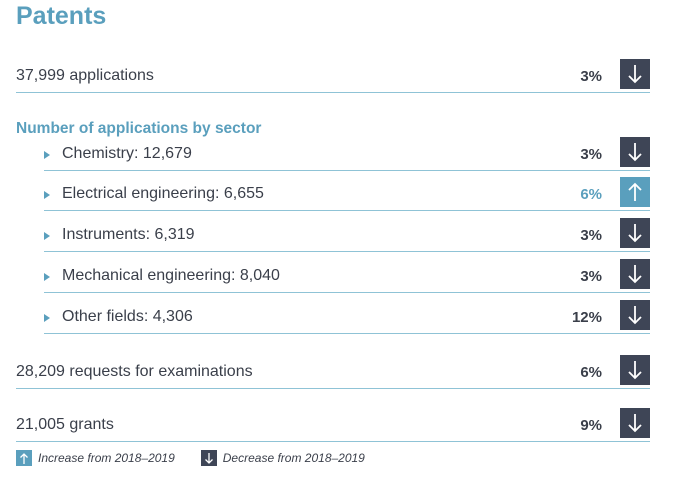 The image size is (686, 480). I want to click on sector-row-electrical: Electrical engineering: 6,655 6%, so click(347, 193).